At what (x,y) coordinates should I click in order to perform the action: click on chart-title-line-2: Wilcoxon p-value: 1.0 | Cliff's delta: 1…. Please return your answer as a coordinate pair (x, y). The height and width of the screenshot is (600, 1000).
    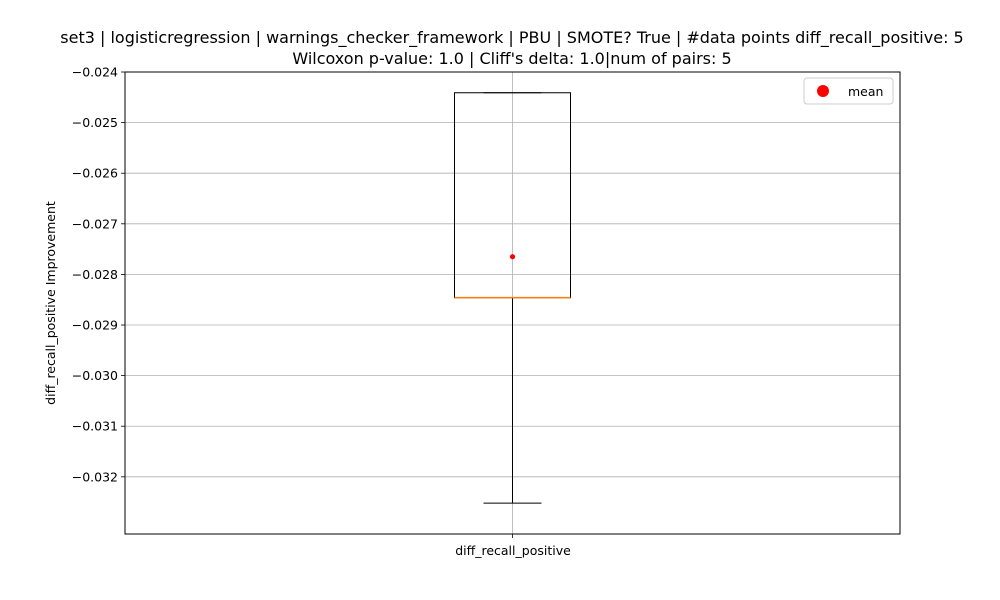
    Looking at the image, I should click on (511, 58).